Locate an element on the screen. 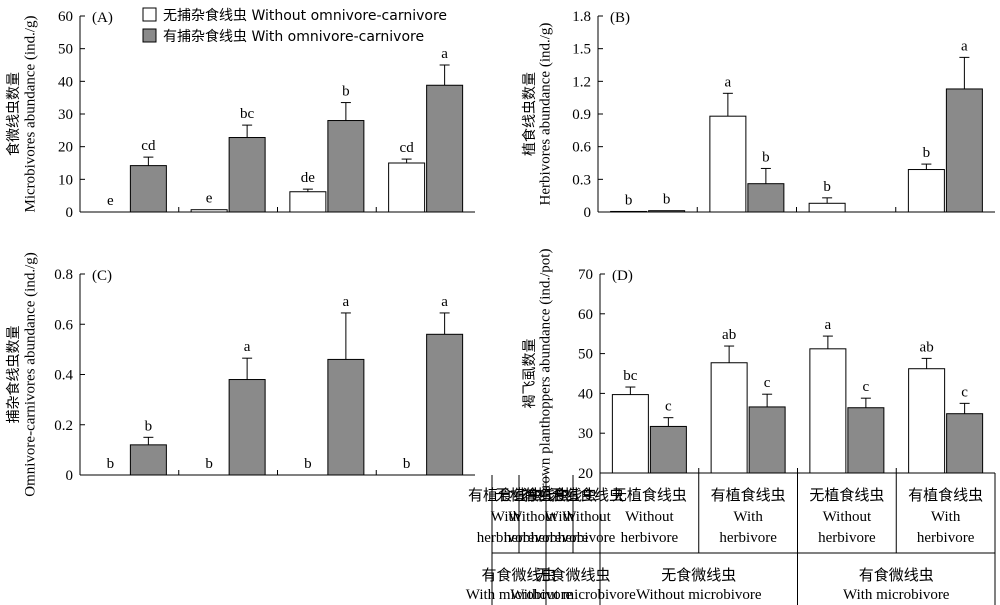  y-tick-label: 0.9 is located at coordinates (581, 115).